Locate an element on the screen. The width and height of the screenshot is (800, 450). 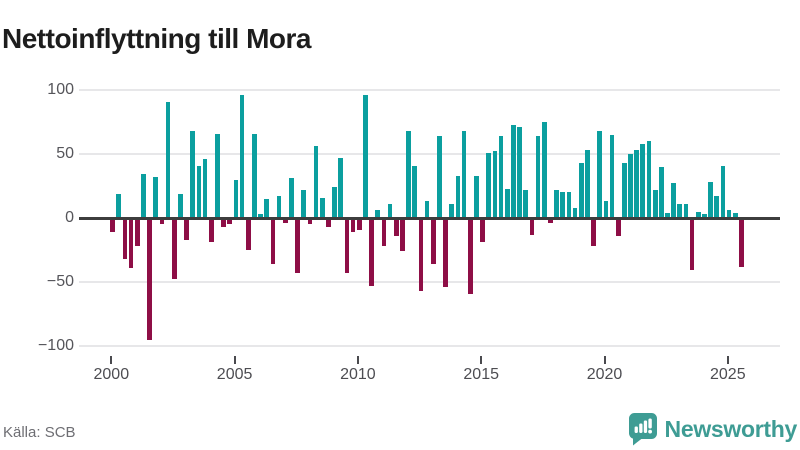
bar-2023Q1 is located at coordinates (680, 210).